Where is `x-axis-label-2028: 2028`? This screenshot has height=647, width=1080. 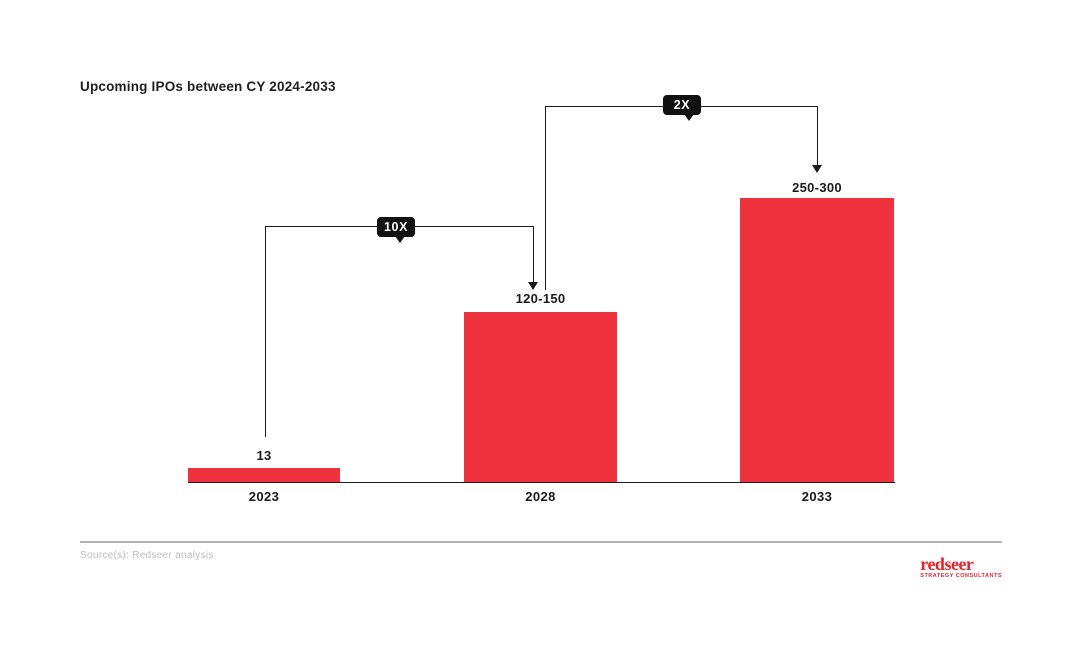 x-axis-label-2028: 2028 is located at coordinates (540, 496).